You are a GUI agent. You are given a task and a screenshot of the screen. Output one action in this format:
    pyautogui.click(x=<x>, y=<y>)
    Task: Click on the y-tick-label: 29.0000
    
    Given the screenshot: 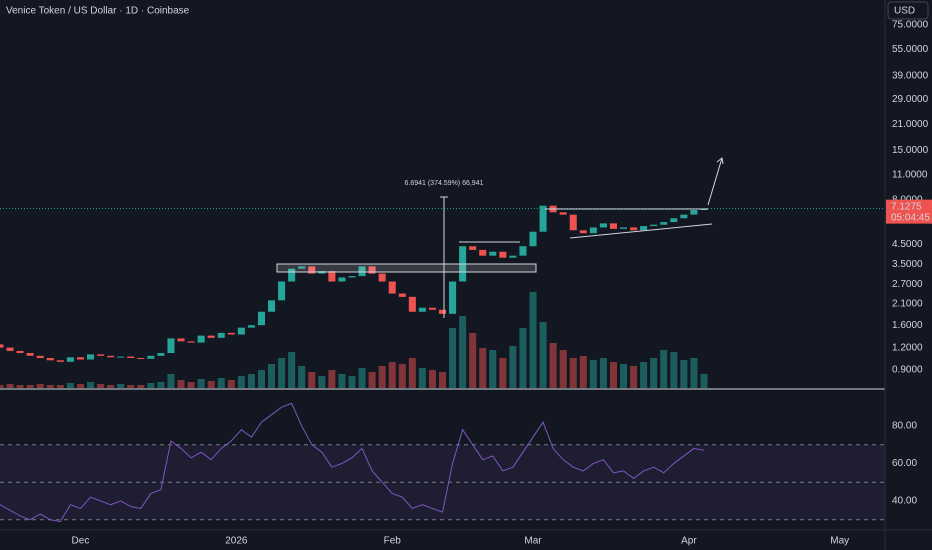 What is the action you would take?
    pyautogui.click(x=910, y=99)
    